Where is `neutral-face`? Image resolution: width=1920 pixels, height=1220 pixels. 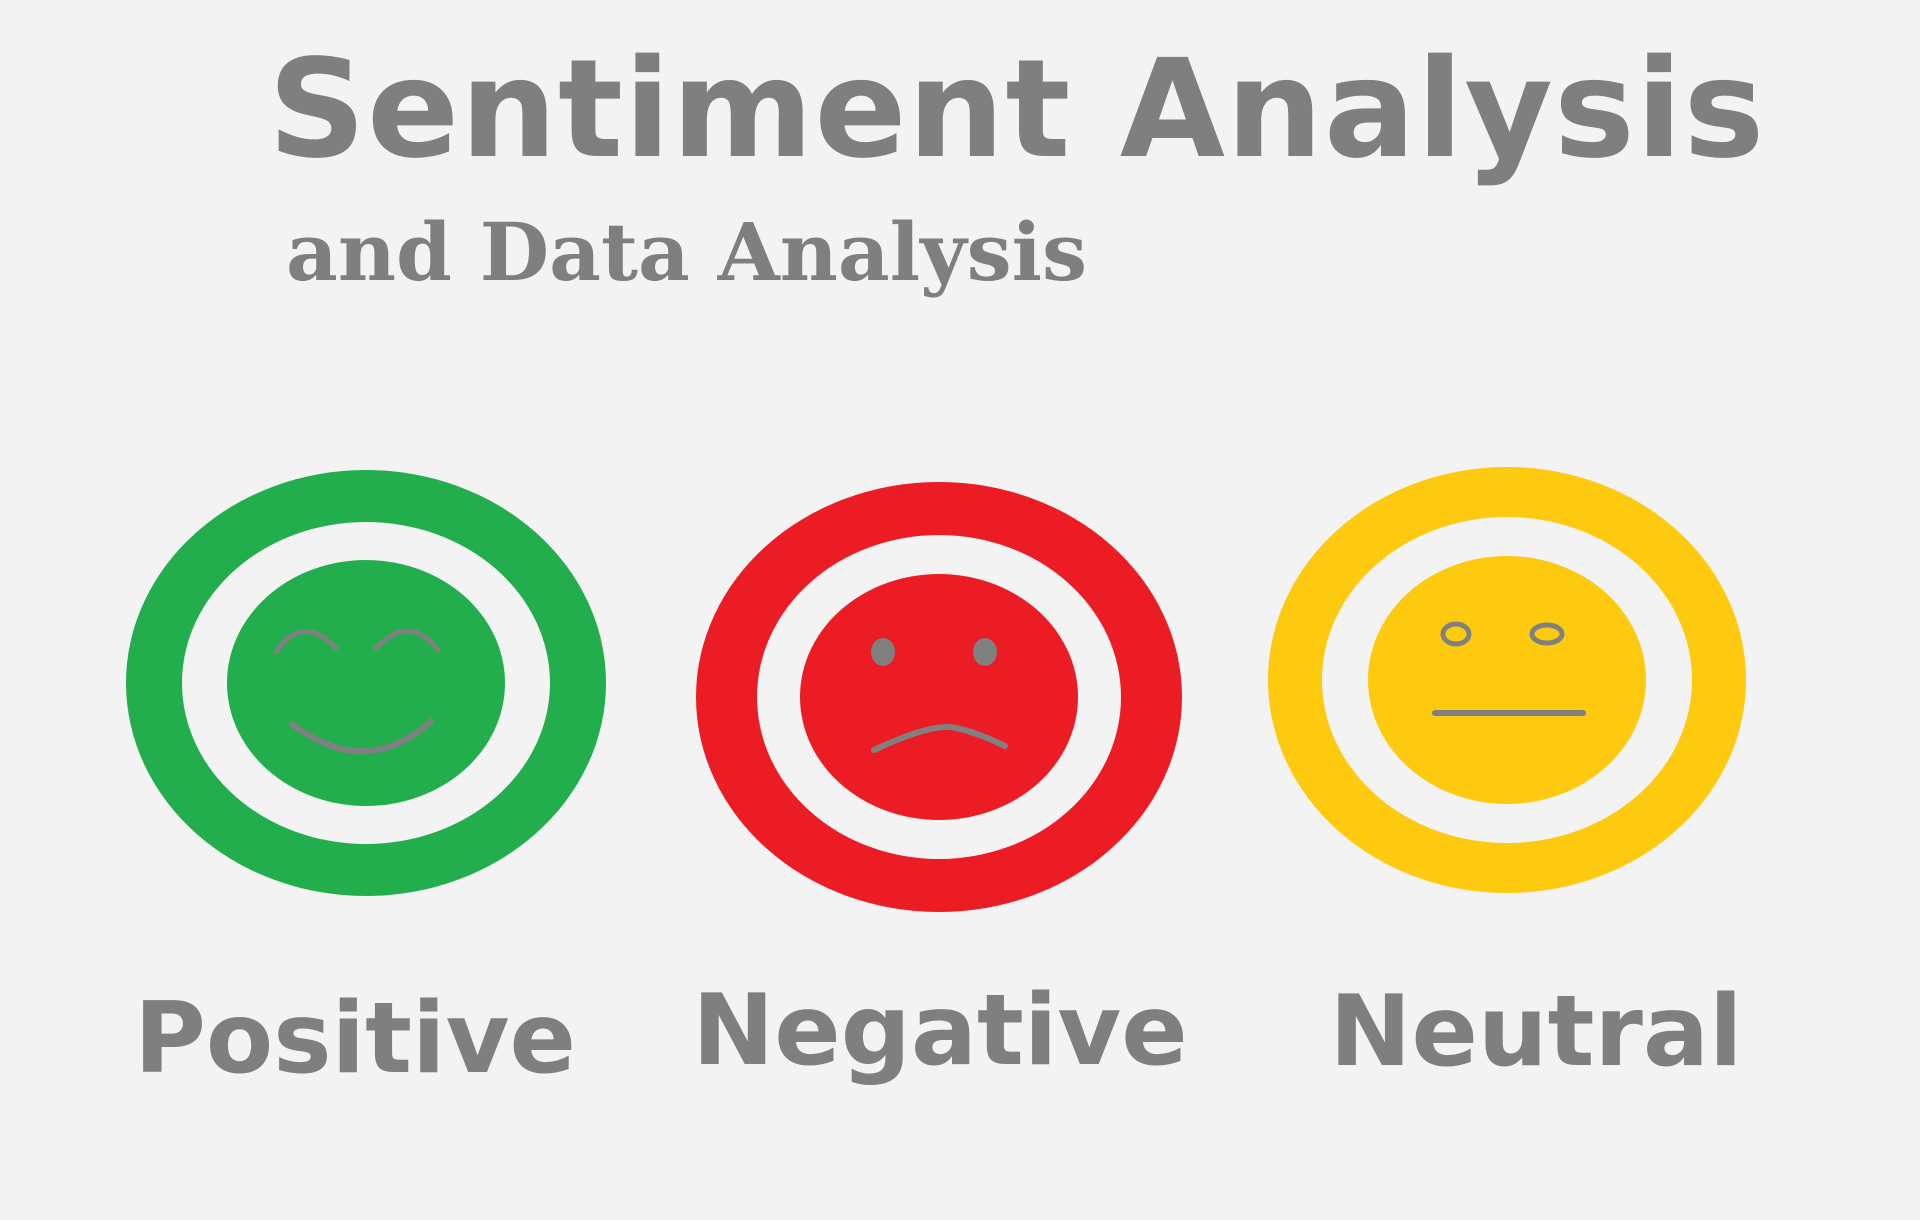 neutral-face is located at coordinates (1507, 680).